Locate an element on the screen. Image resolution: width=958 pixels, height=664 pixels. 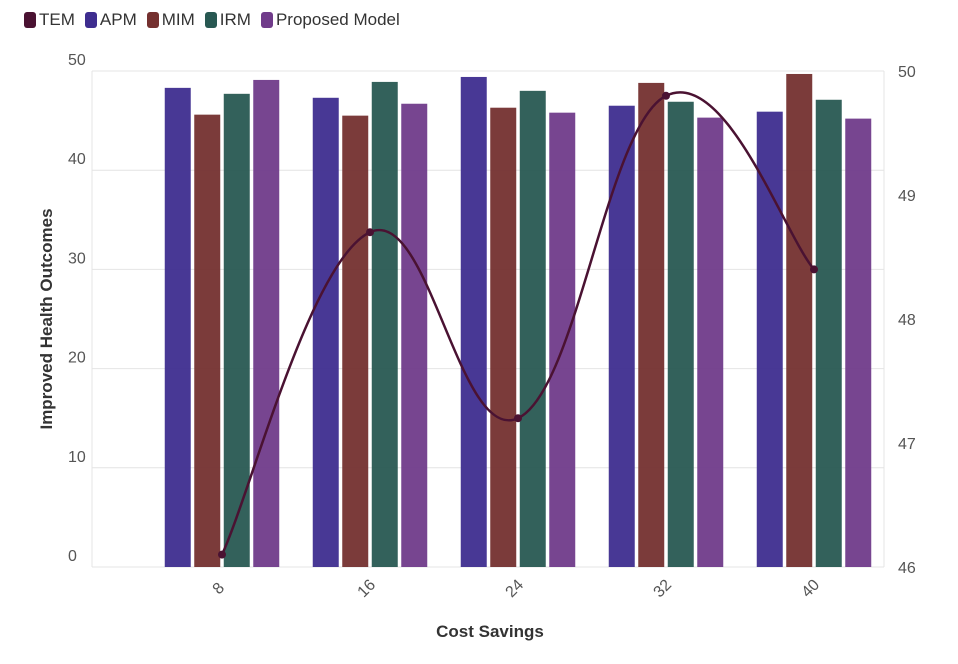
x-tick-label: 40 is located at coordinates (811, 588).